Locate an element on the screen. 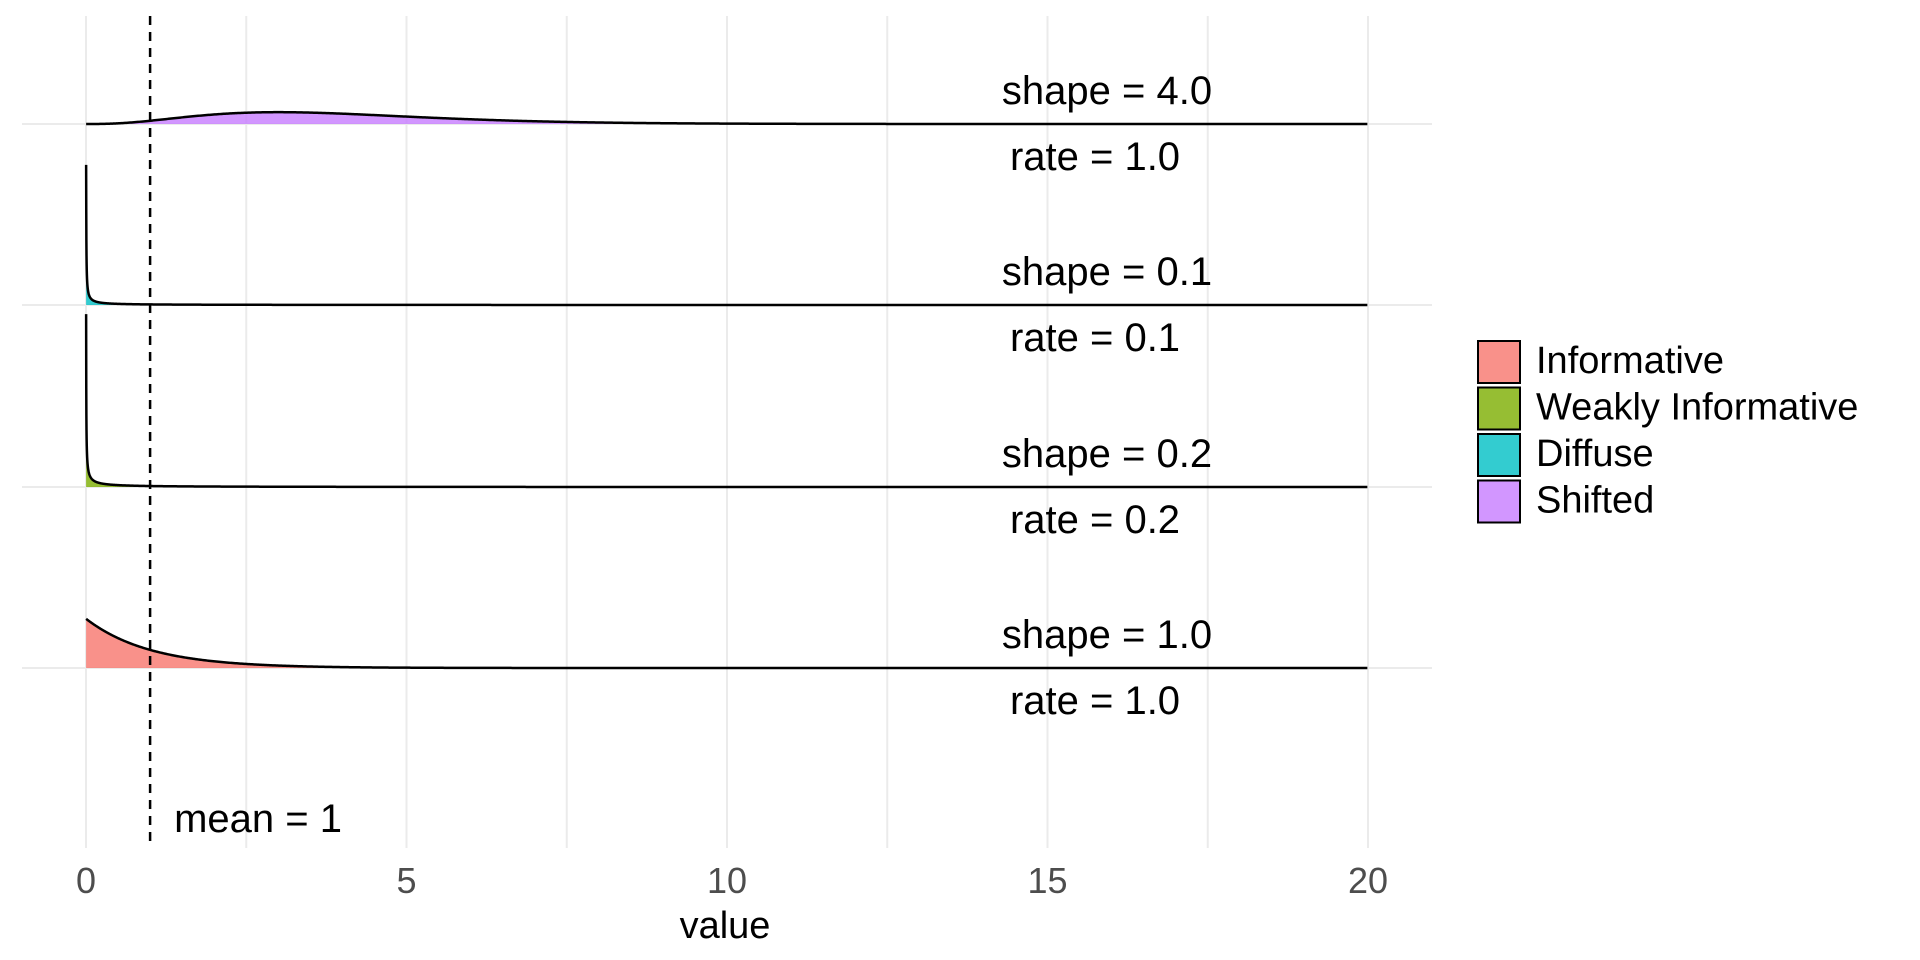 The height and width of the screenshot is (960, 1920). reference-layer: mean = 1 is located at coordinates (245, 432).